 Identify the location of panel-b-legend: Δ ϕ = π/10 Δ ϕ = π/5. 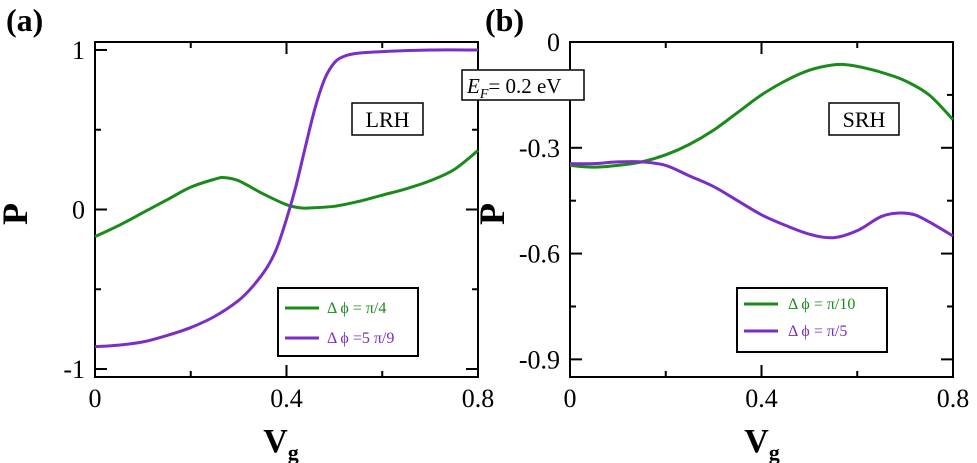
(812, 320).